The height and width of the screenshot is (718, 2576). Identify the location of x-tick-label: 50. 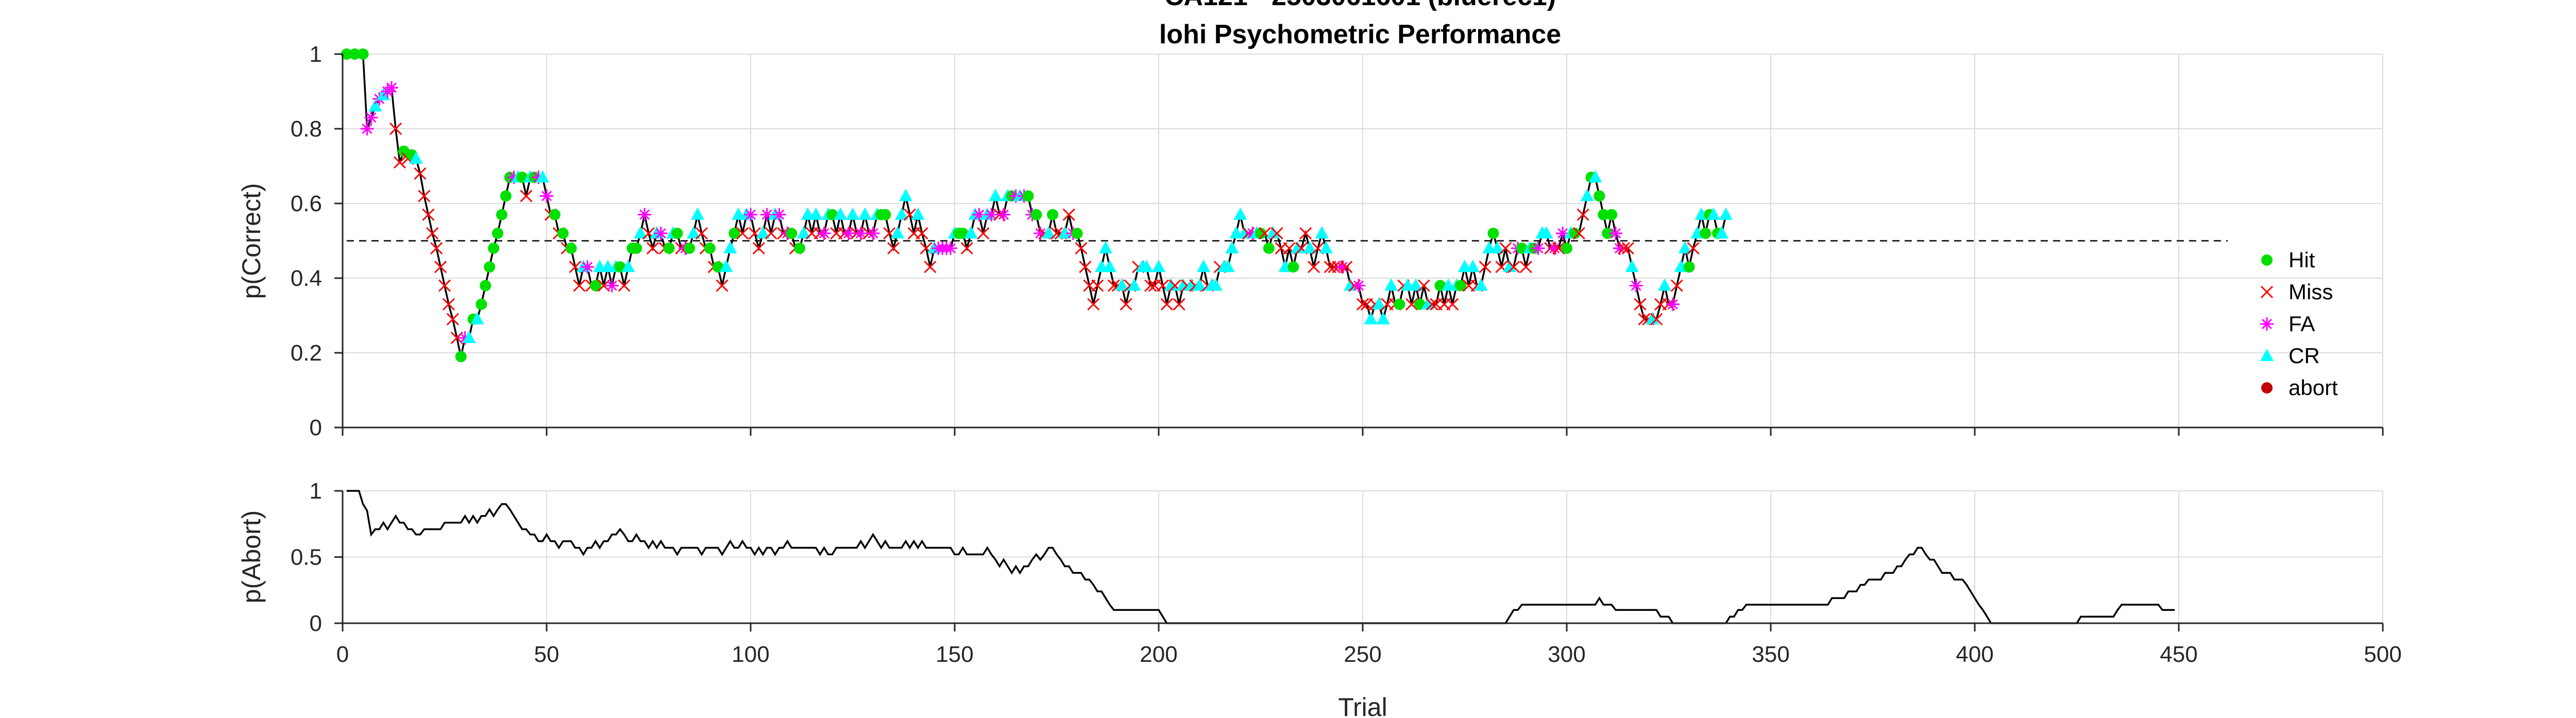
(547, 654).